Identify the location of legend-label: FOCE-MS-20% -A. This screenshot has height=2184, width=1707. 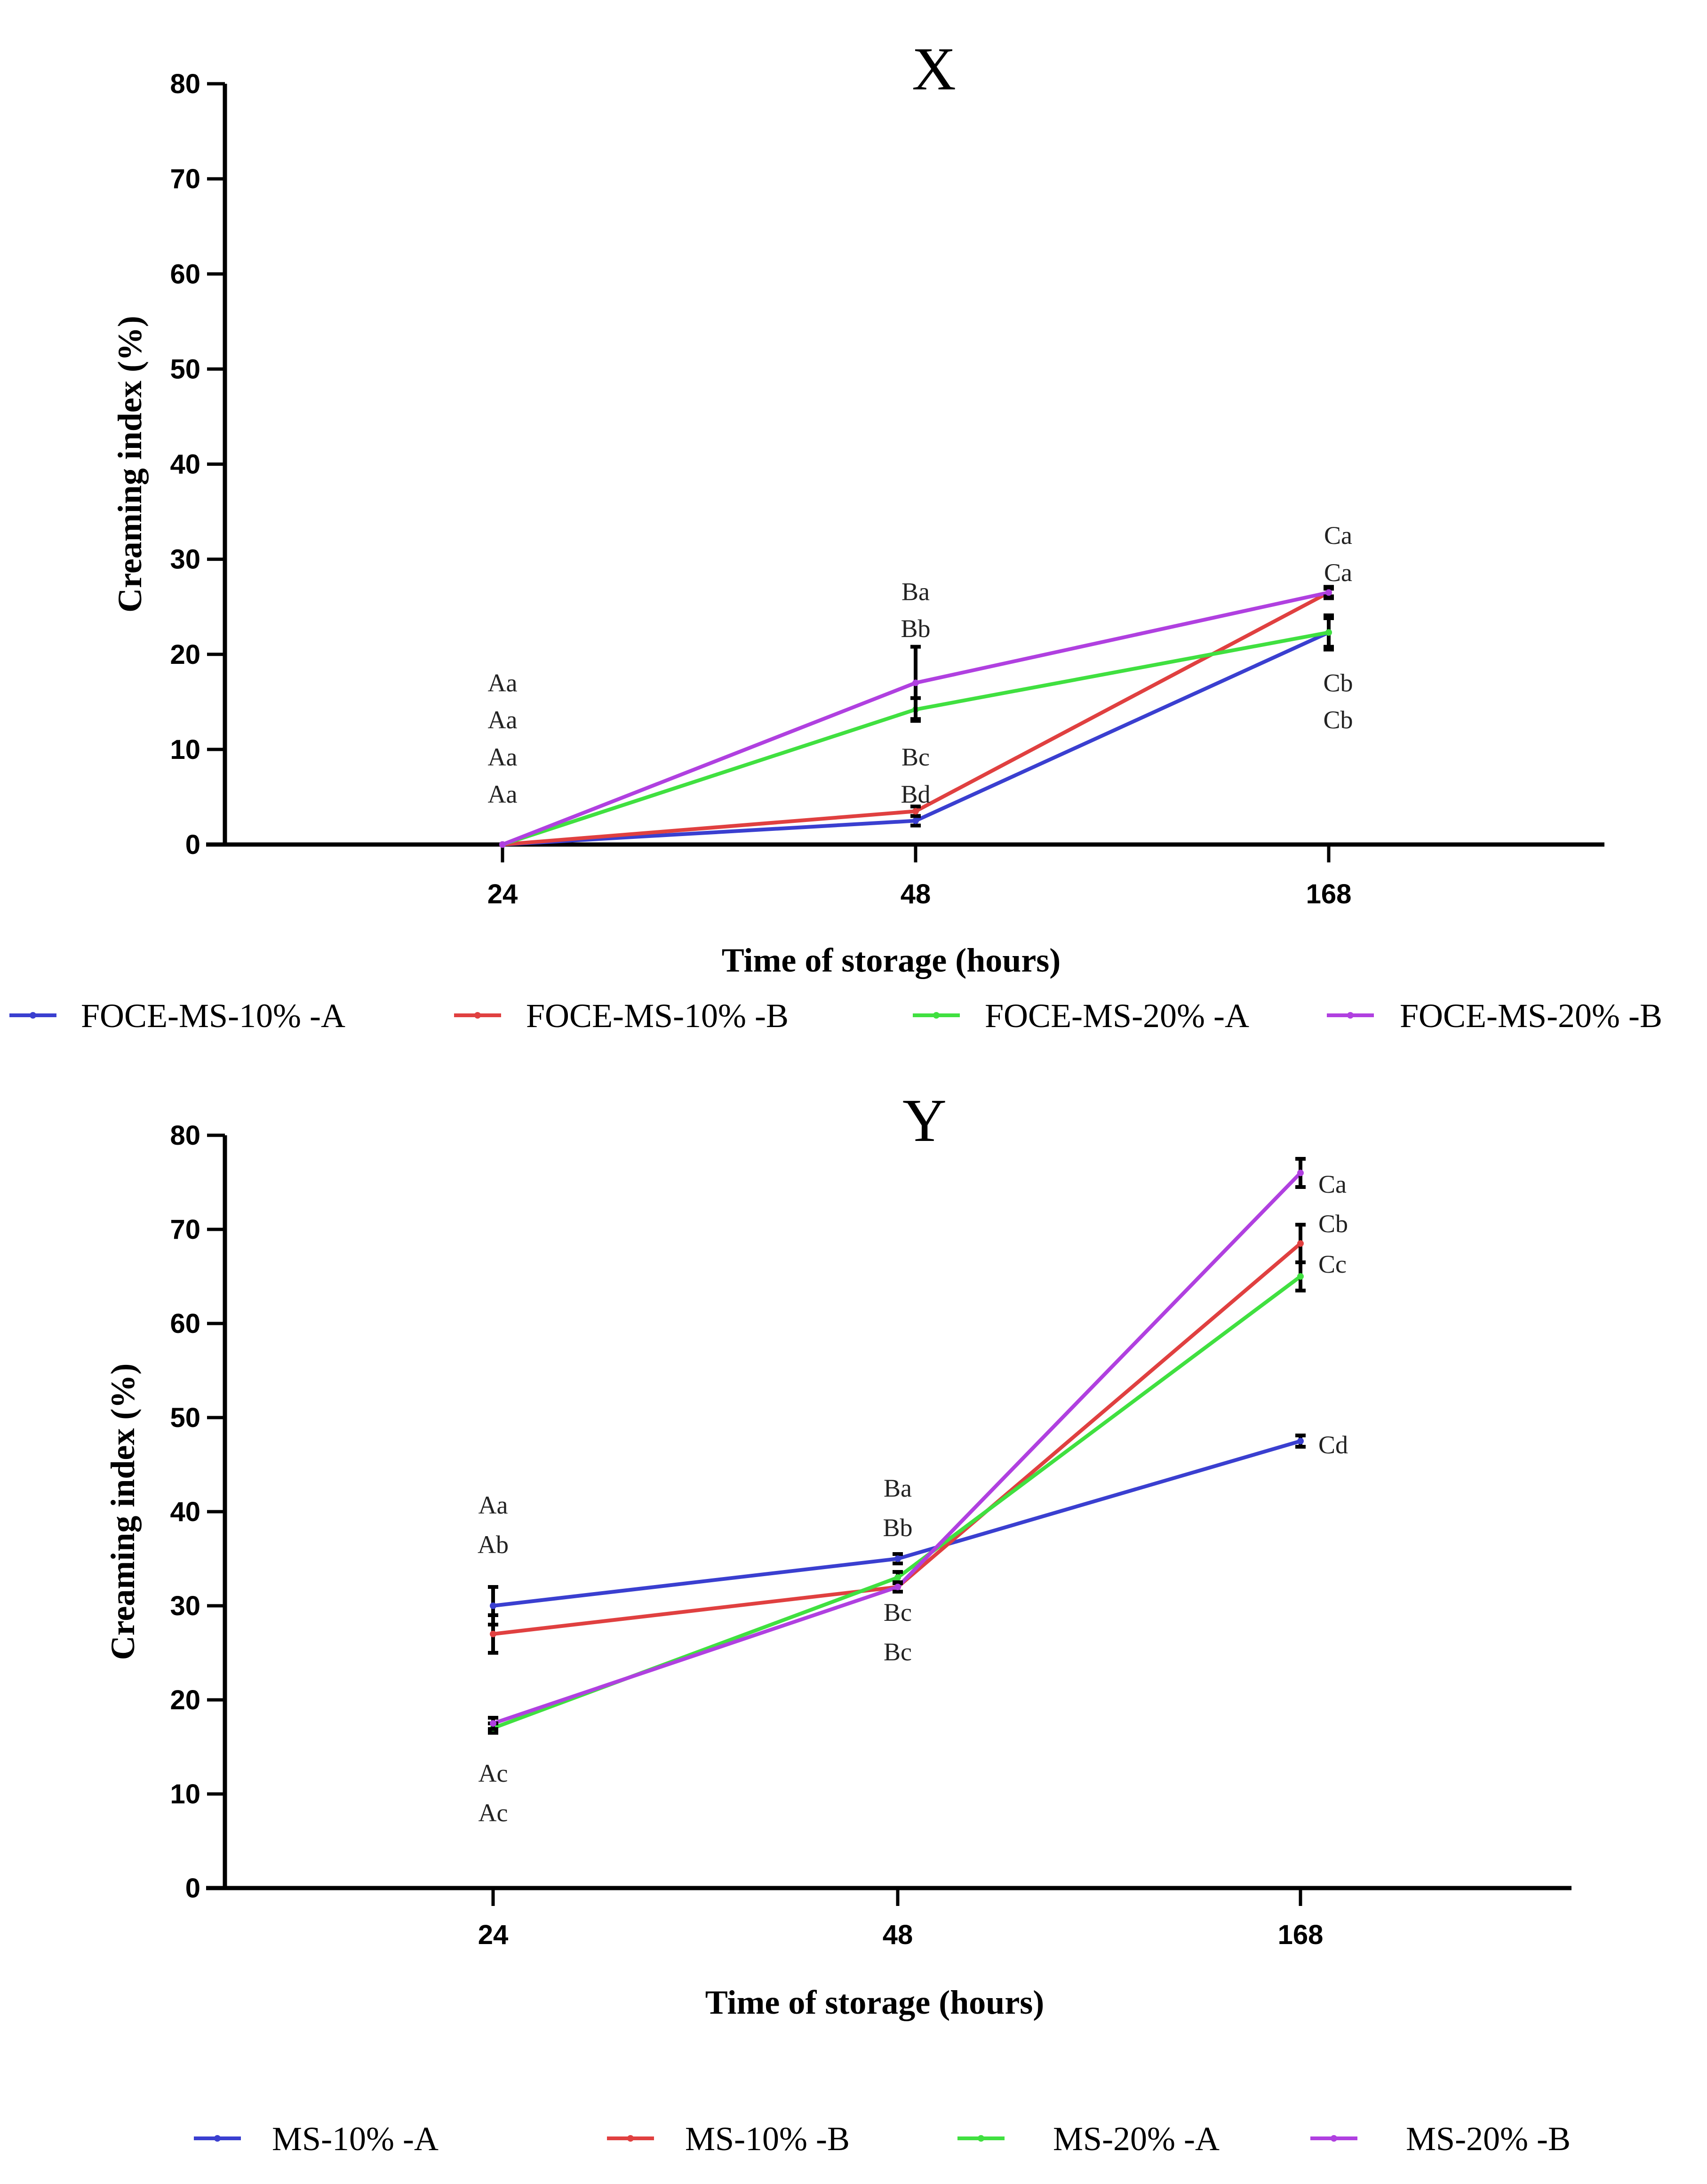
(1117, 1016).